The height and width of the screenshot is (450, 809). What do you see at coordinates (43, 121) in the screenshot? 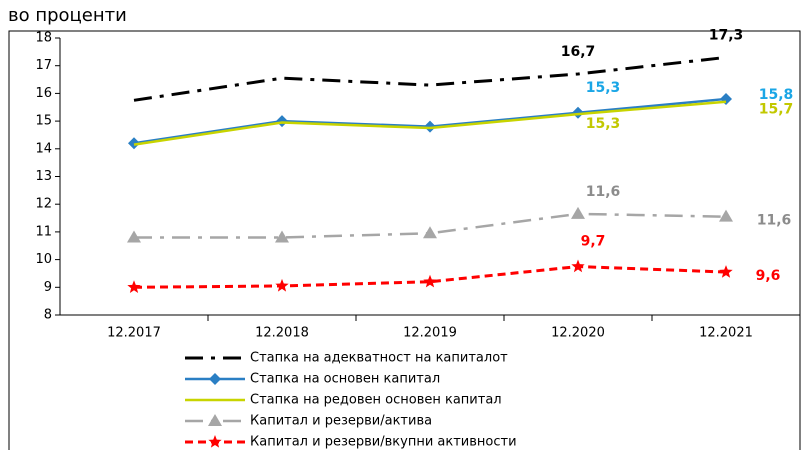
I see `y-tick-label: 15` at bounding box center [43, 121].